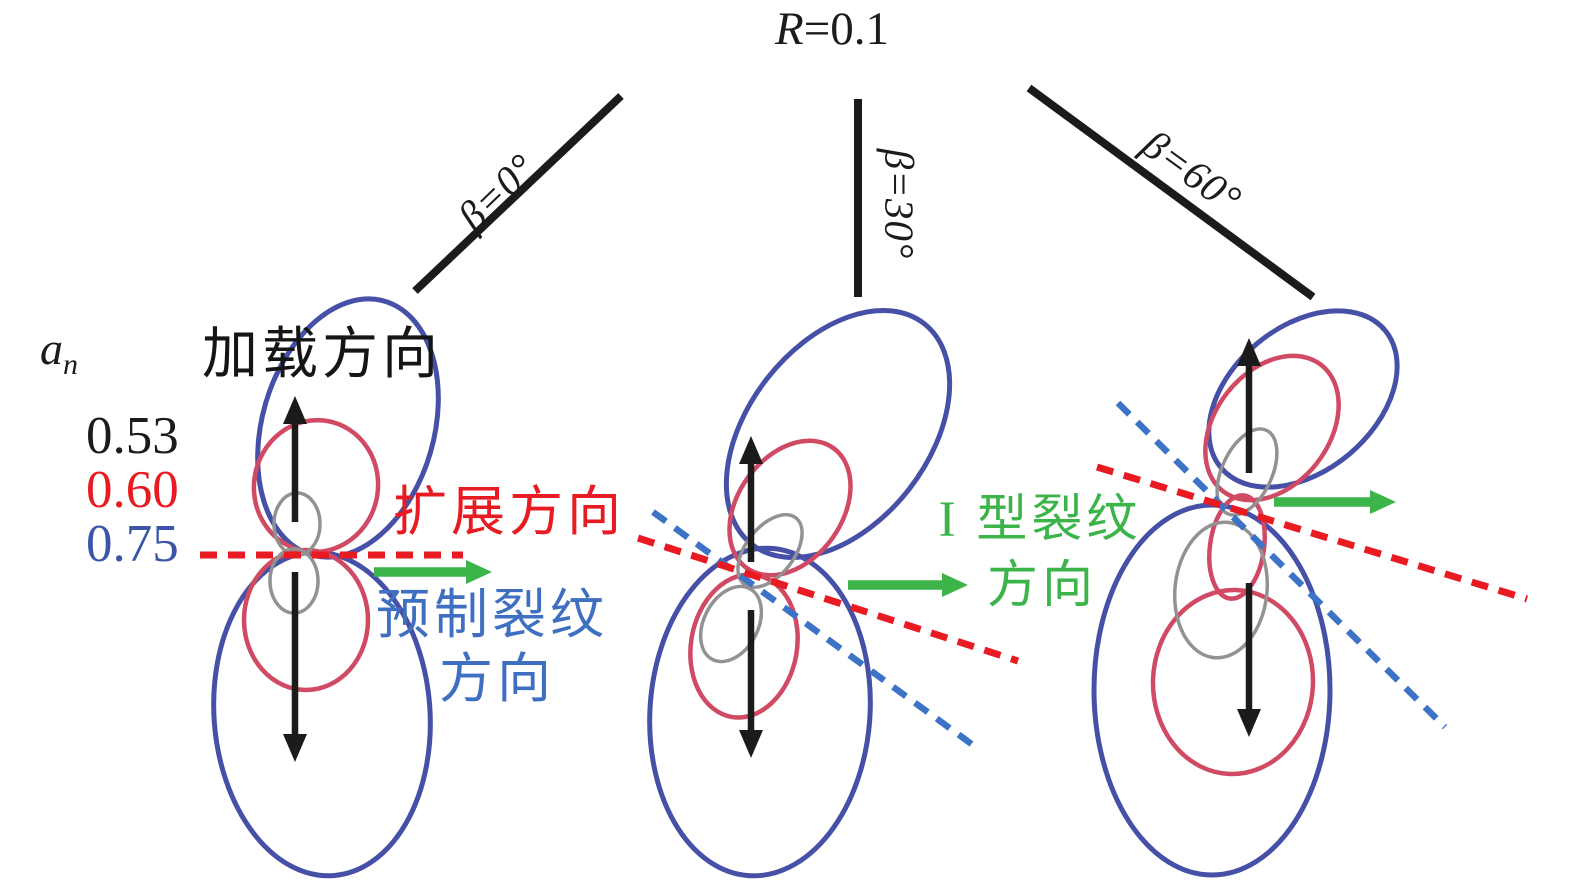 The height and width of the screenshot is (891, 1575). I want to click on beta60-crack-line, so click(1171, 192).